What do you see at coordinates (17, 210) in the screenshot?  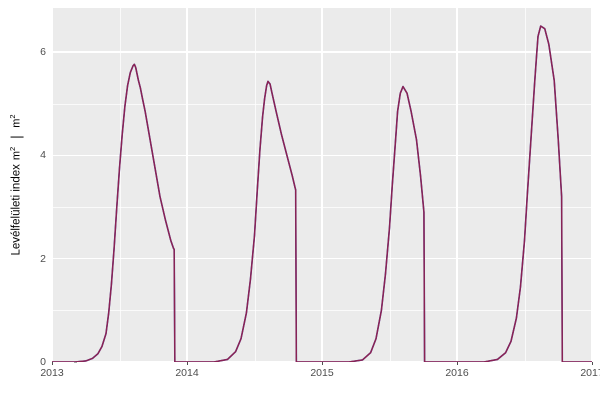 I see `y-axis-title-text: Levélfelületi index` at bounding box center [17, 210].